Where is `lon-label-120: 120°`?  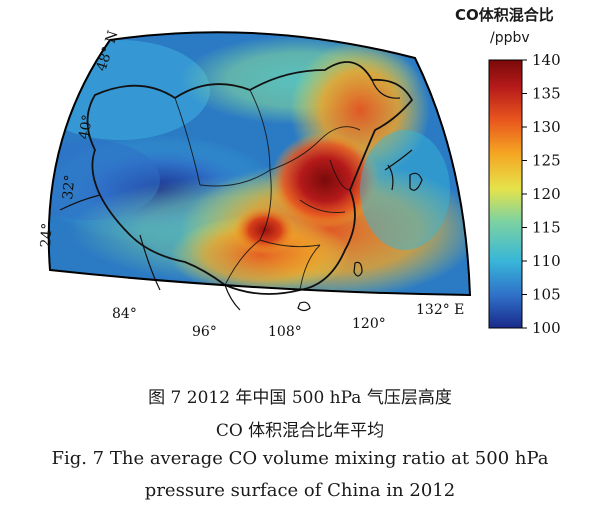
lon-label-120: 120° is located at coordinates (369, 324).